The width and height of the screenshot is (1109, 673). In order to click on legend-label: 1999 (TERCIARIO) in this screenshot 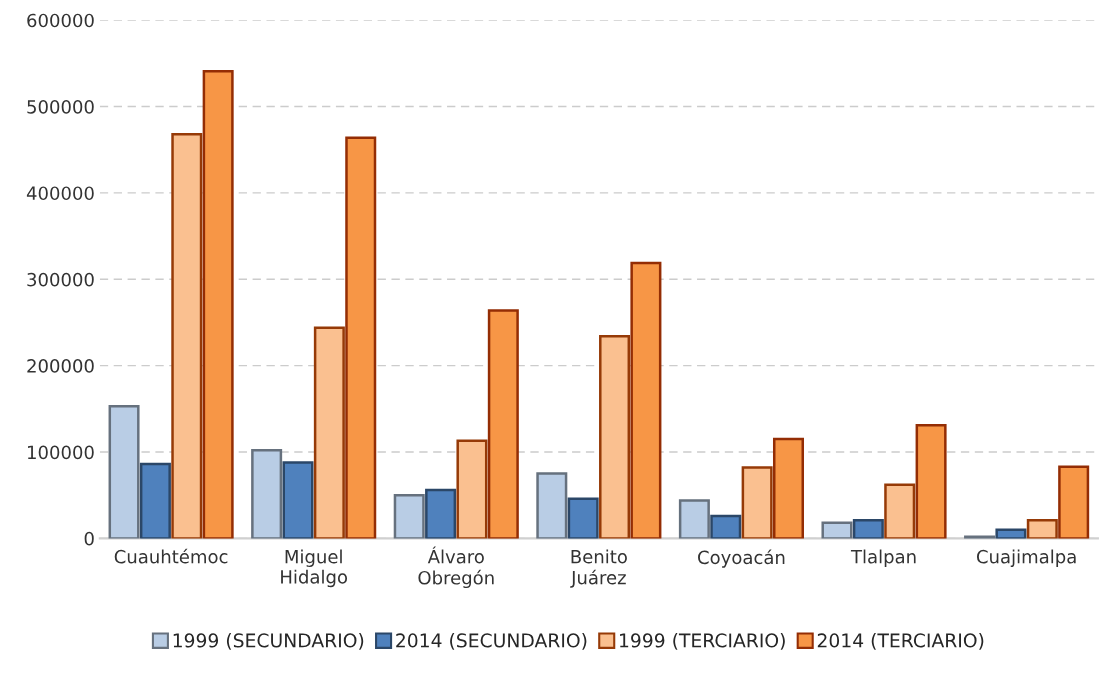, I will do `click(702, 641)`.